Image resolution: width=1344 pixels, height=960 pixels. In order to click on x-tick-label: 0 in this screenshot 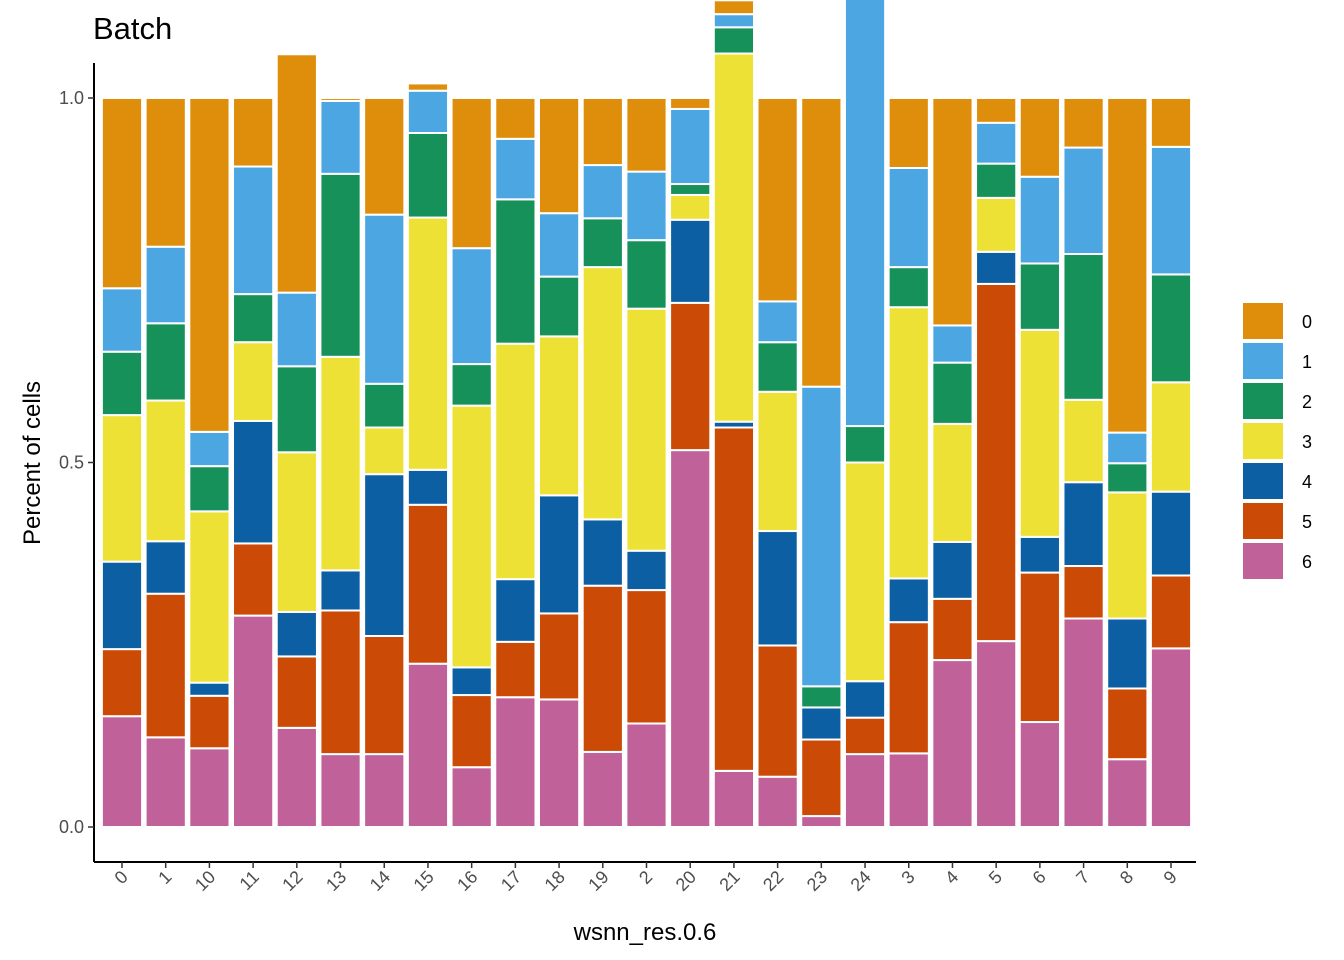, I will do `click(121, 877)`.